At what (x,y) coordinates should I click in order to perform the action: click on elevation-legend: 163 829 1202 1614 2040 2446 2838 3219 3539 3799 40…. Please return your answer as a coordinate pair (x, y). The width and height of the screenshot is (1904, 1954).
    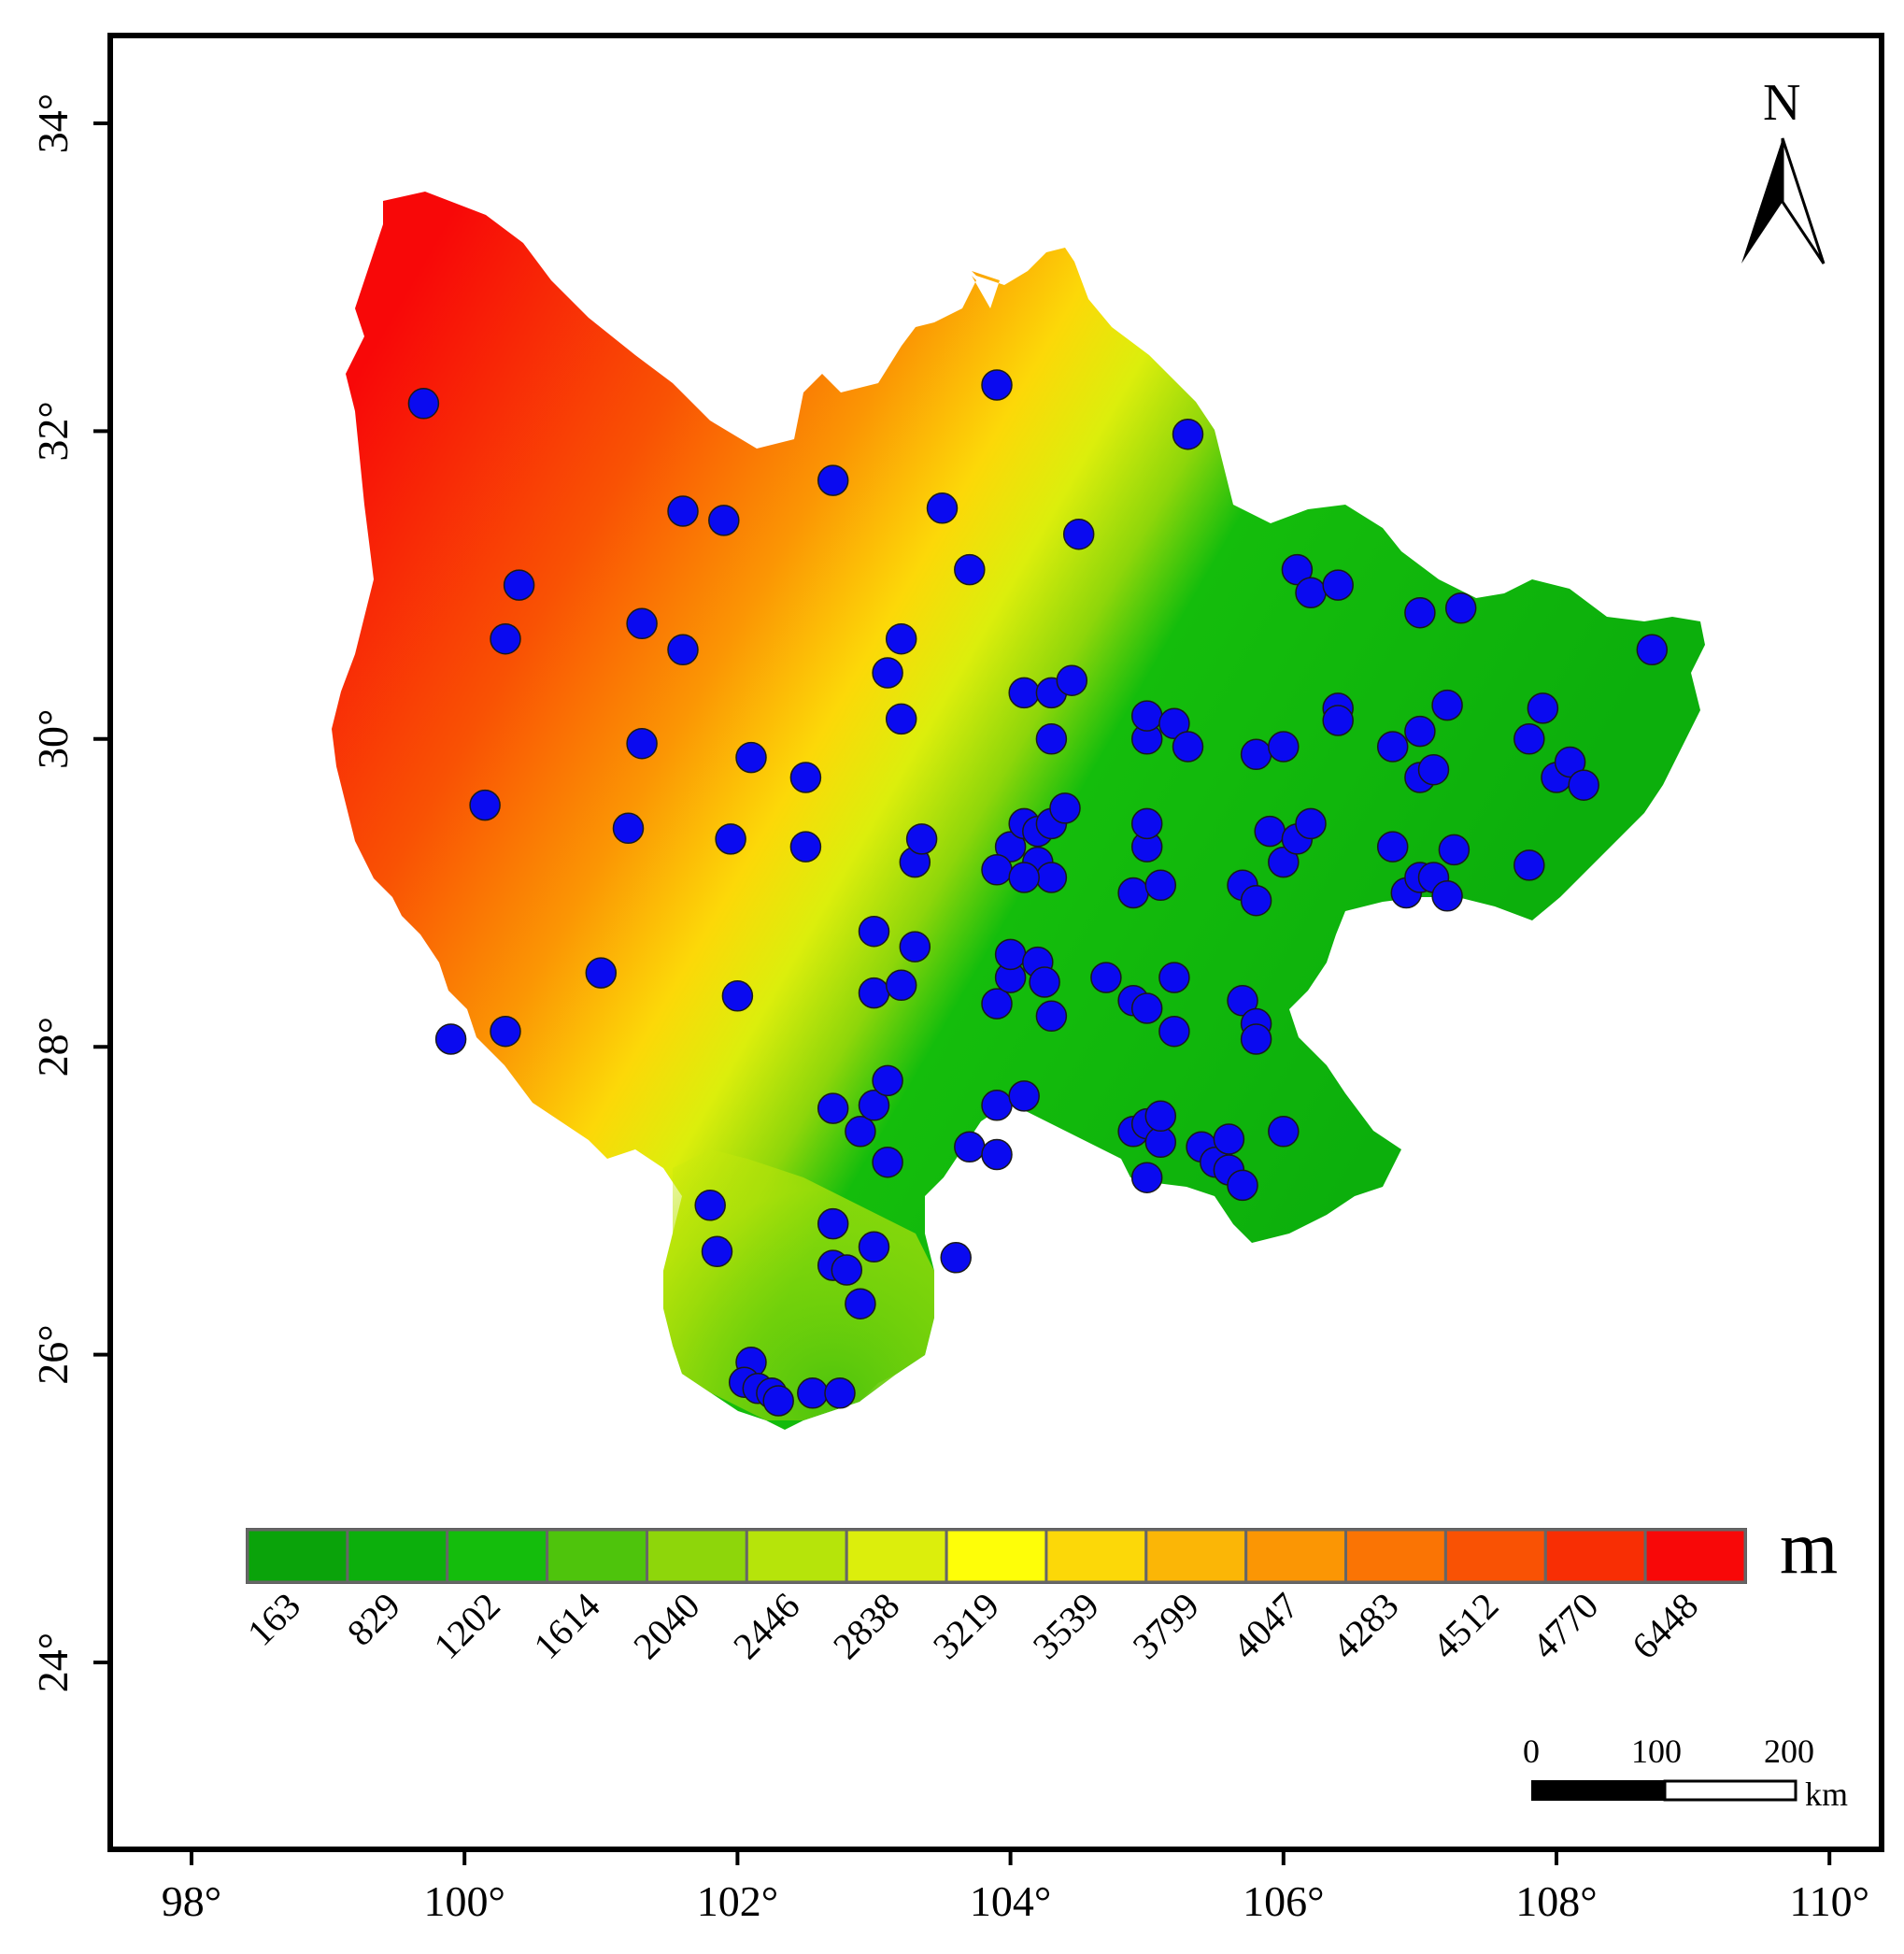
    Looking at the image, I should click on (993, 1597).